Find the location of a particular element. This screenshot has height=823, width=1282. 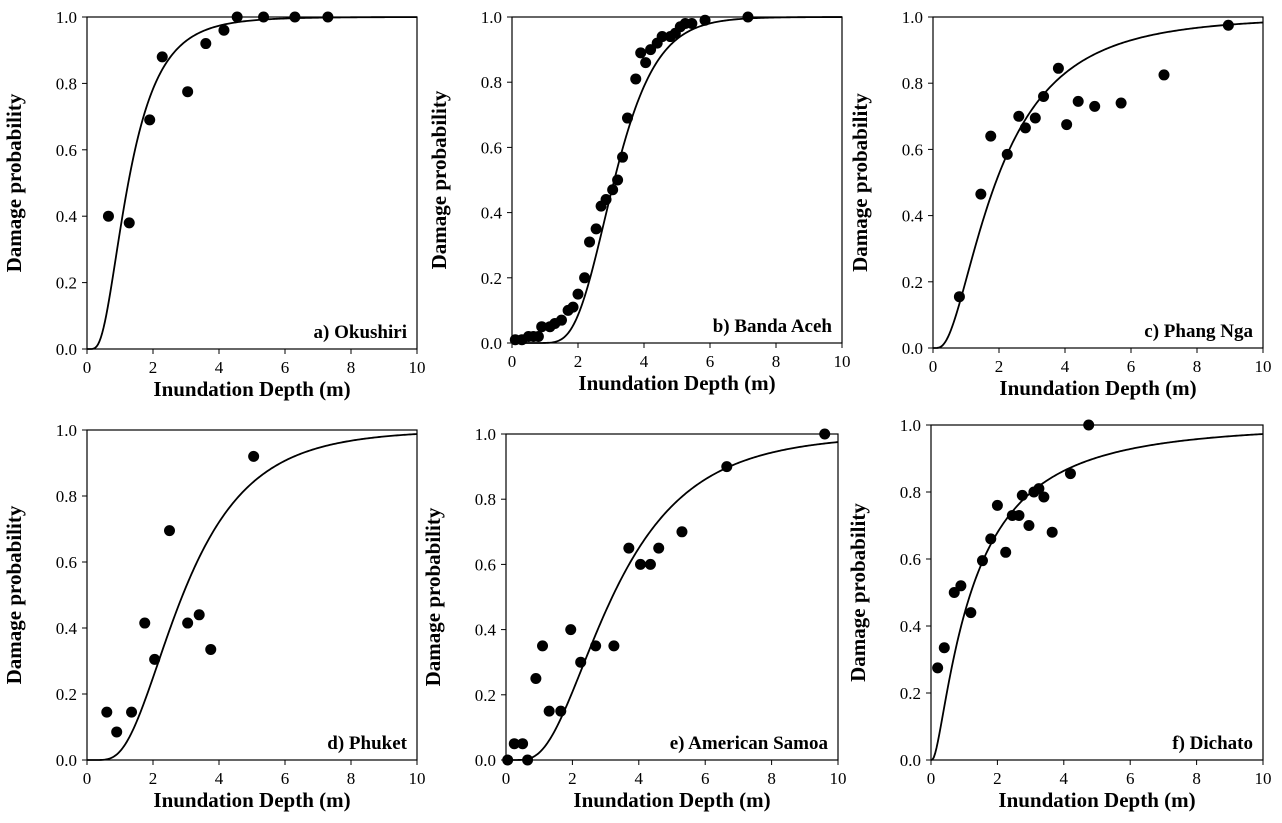

panel-label: d) Phuket is located at coordinates (367, 743).